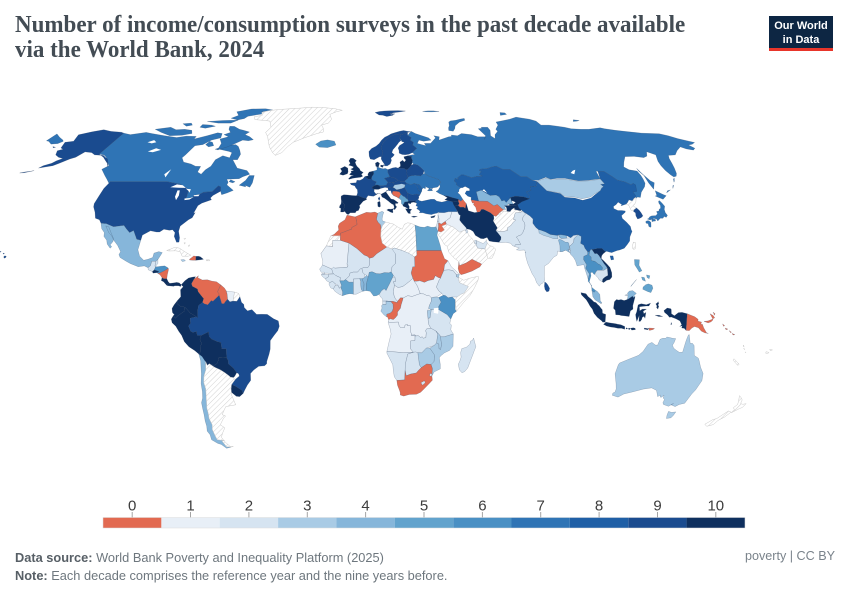 Image resolution: width=850 pixels, height=600 pixels. What do you see at coordinates (599, 506) in the screenshot?
I see `svg-text: 8` at bounding box center [599, 506].